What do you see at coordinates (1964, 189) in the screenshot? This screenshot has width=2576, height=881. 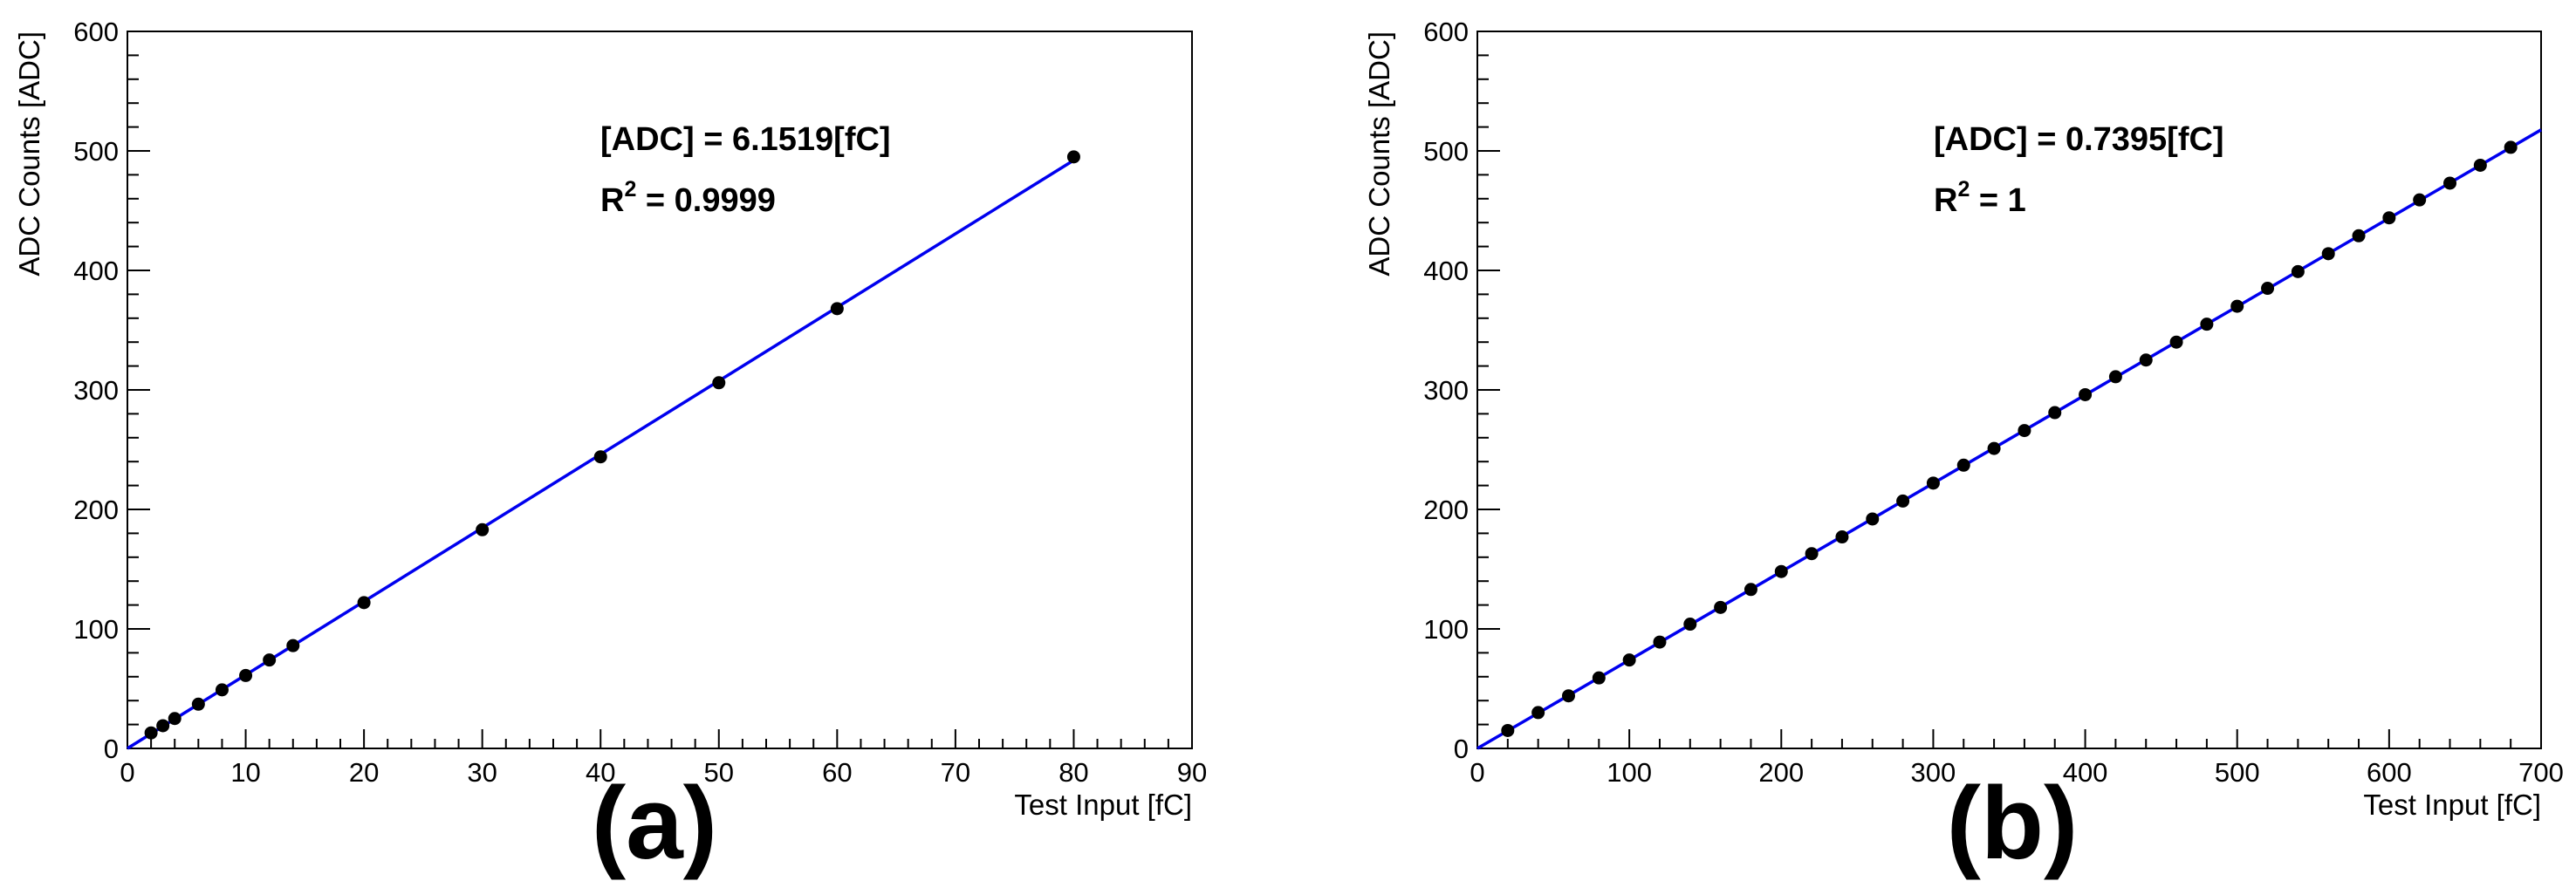 I see `panel-b-r-squared-exponent: 2` at bounding box center [1964, 189].